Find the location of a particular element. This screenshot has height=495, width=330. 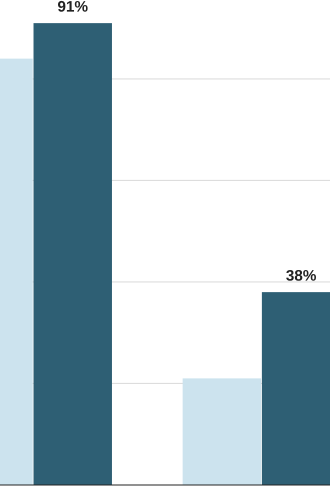

data-label: 91% is located at coordinates (73, 6).